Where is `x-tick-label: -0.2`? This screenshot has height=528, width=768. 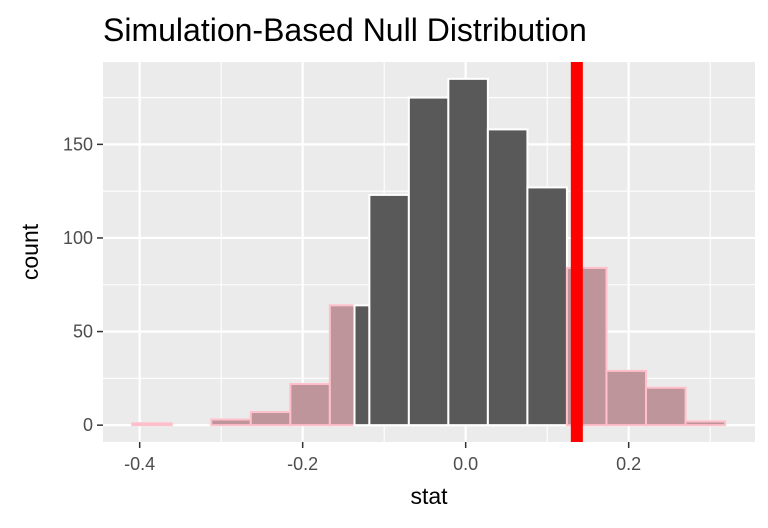
x-tick-label: -0.2 is located at coordinates (302, 464).